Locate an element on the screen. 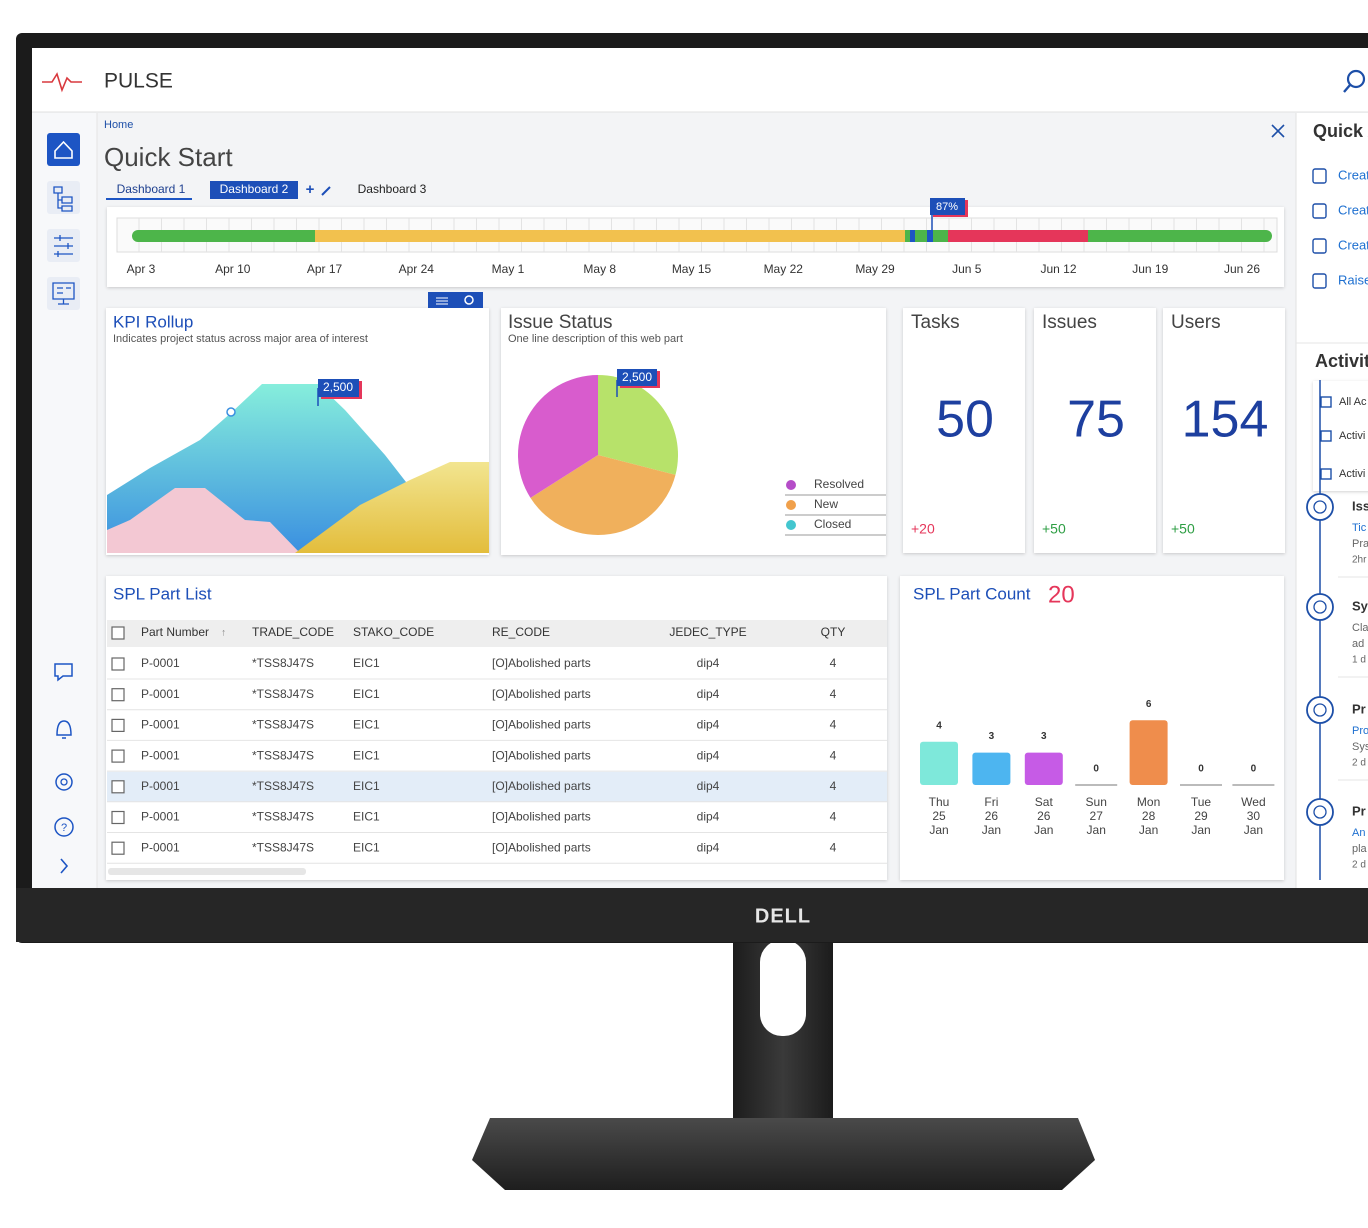  timeline-date: Apr 10 is located at coordinates (233, 269).